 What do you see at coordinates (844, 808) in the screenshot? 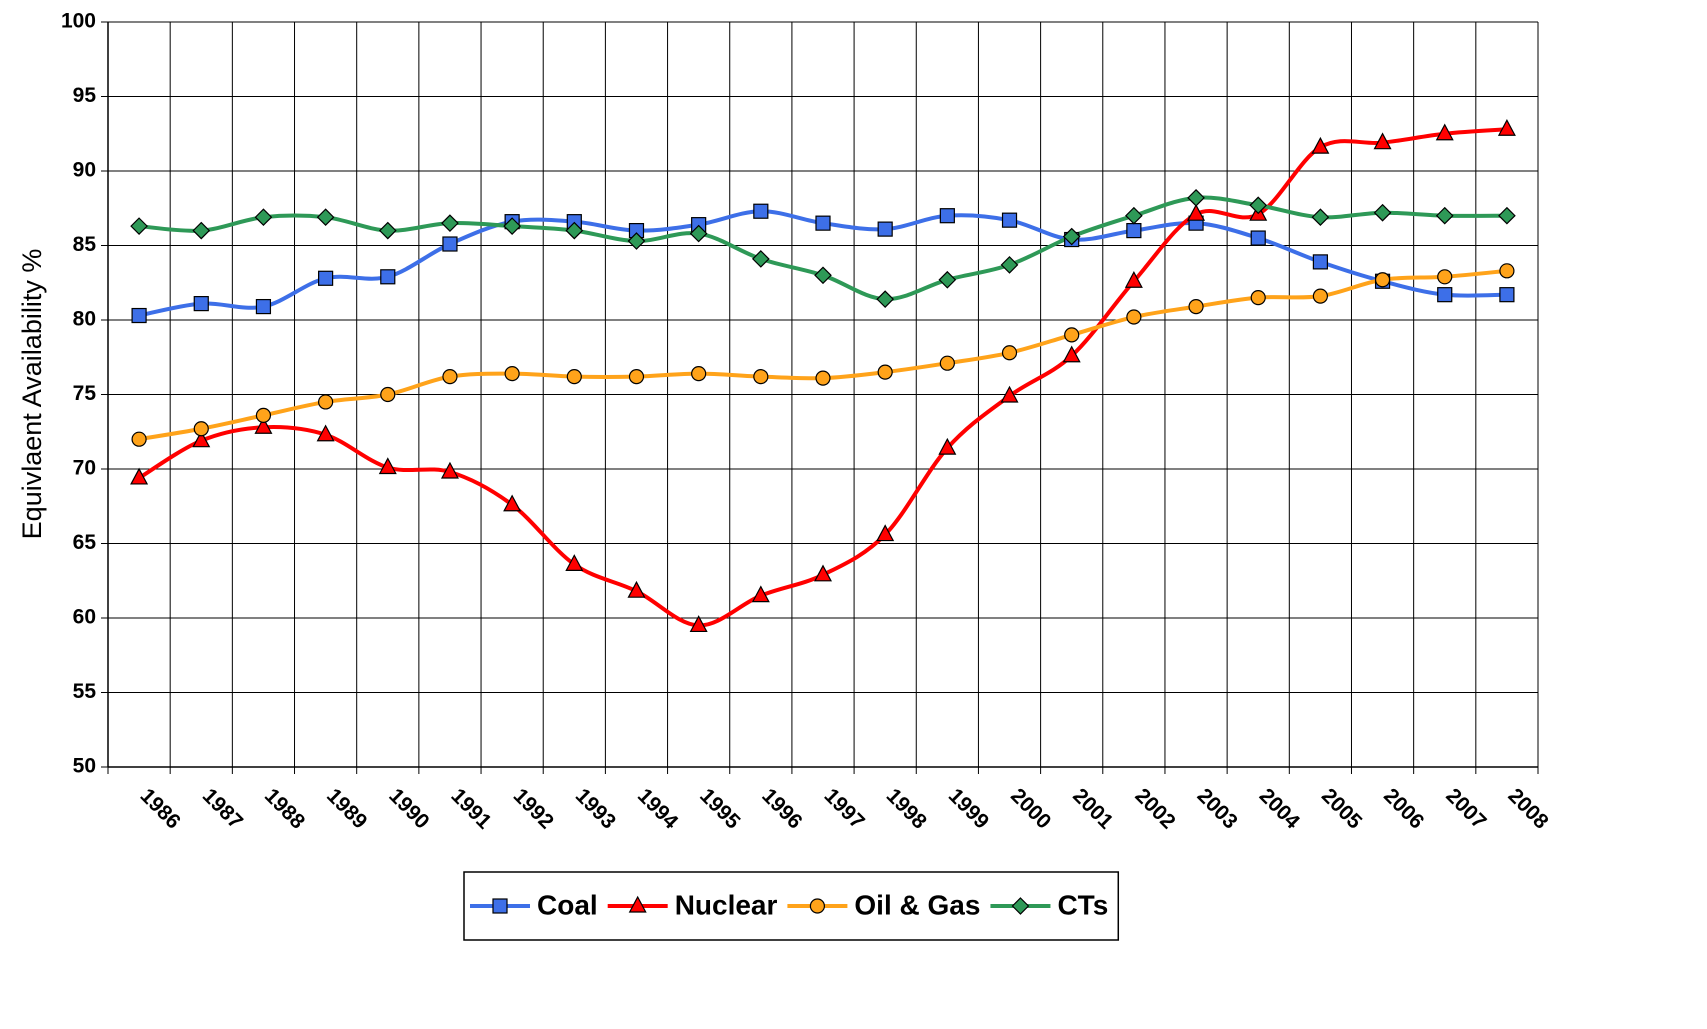
I see `x-tick-label: 1997` at bounding box center [844, 808].